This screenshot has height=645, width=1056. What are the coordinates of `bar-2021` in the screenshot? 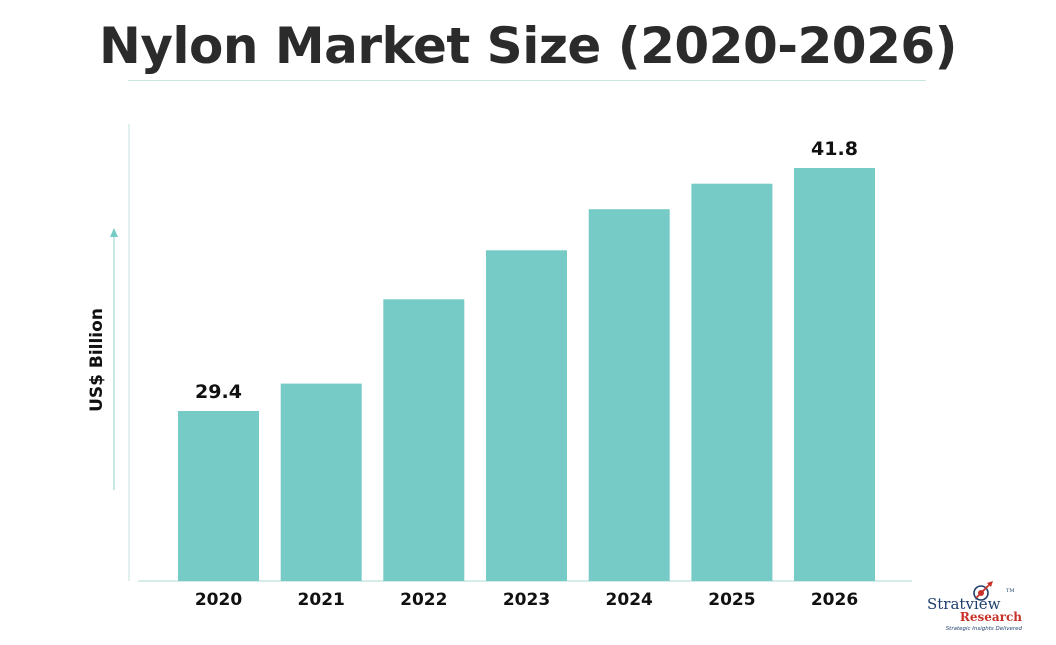 It's located at (321, 482).